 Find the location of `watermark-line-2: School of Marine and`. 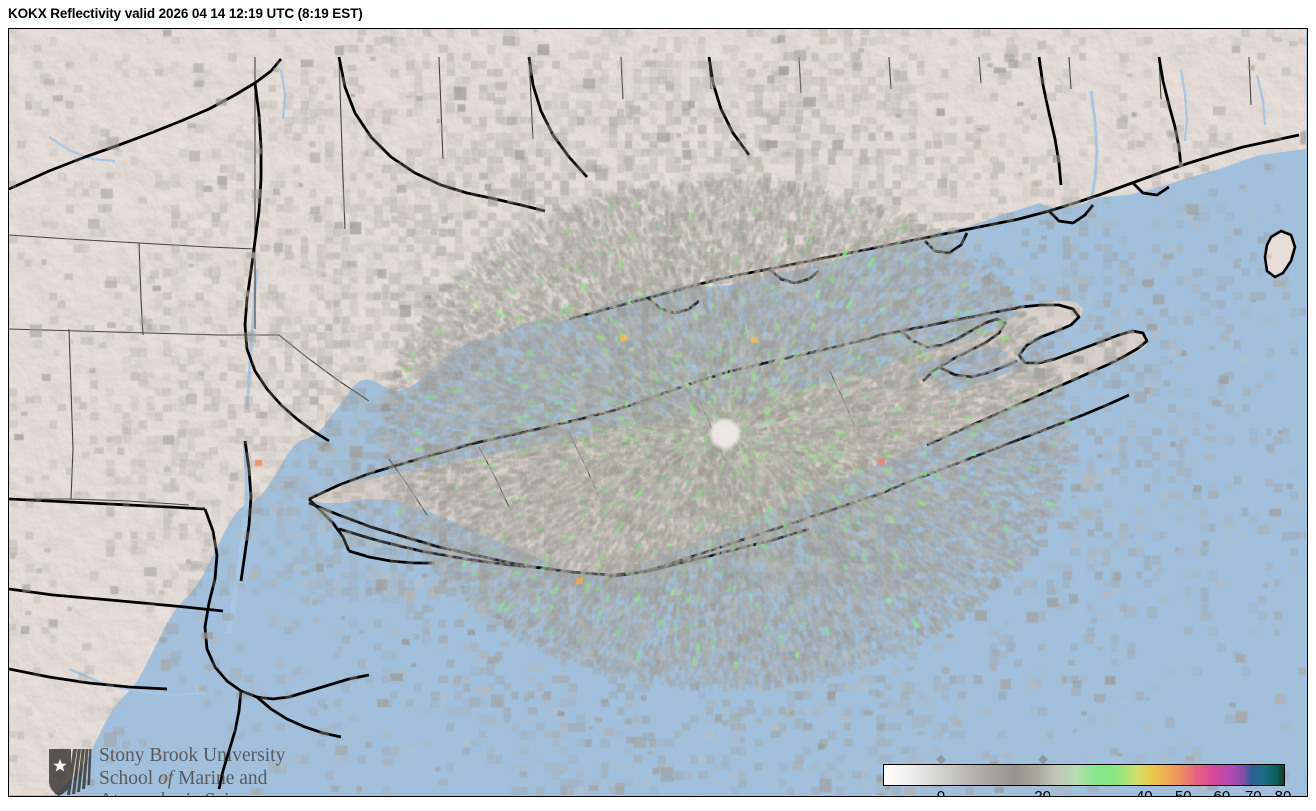

watermark-line-2: School of Marine and is located at coordinates (219, 779).